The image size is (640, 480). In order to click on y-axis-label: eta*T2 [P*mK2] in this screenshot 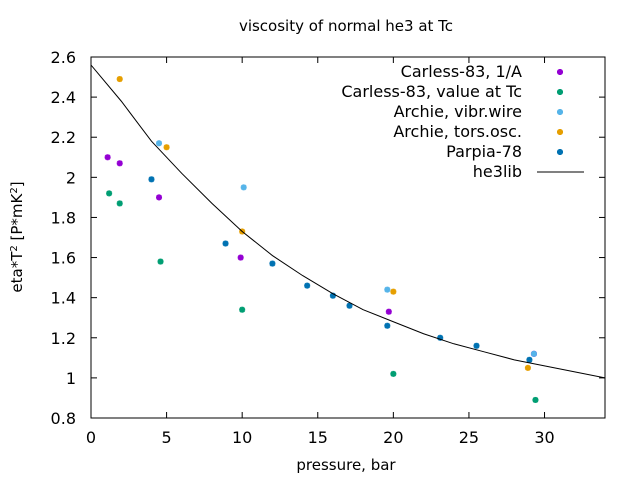, I will do `click(17, 236)`.